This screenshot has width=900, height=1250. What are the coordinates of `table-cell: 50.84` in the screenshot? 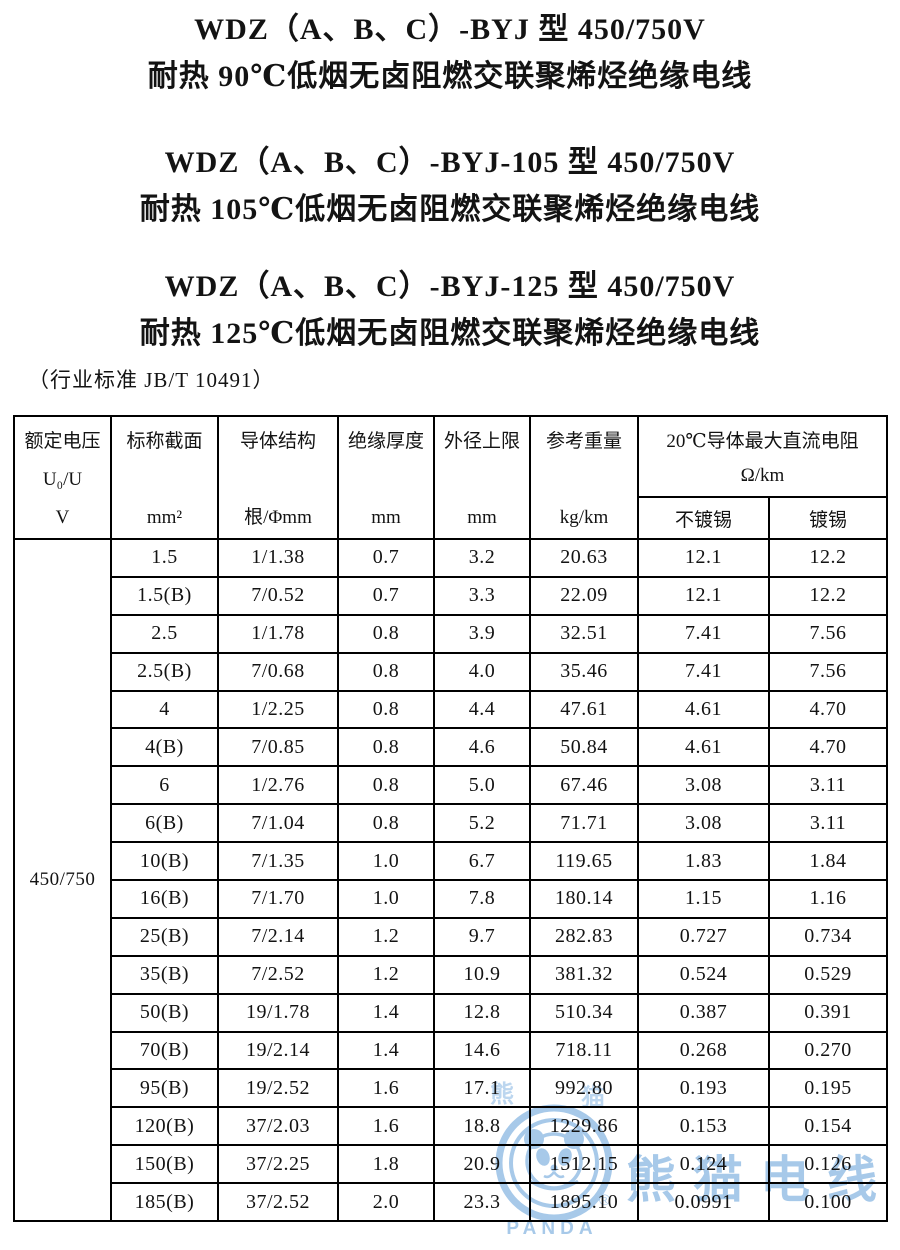 It's located at (584, 747).